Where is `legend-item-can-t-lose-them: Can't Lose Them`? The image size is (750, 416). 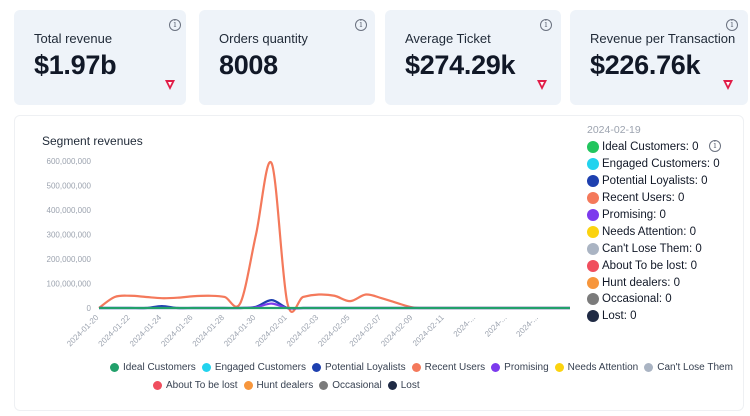 legend-item-can-t-lose-them: Can't Lose Them is located at coordinates (688, 367).